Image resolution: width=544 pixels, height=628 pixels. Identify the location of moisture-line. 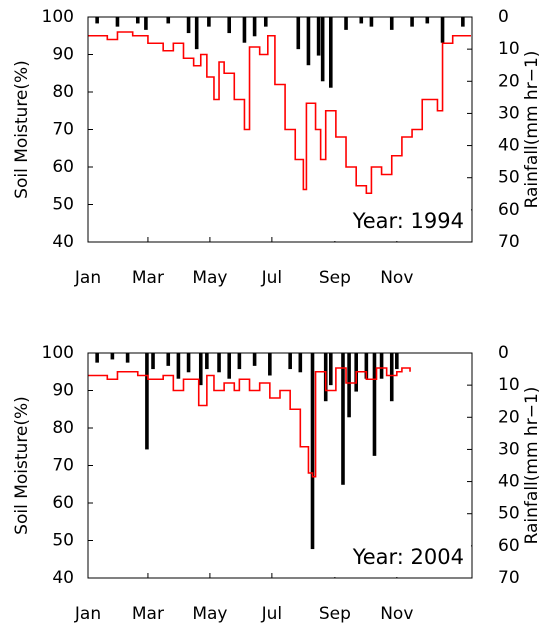
(249, 422).